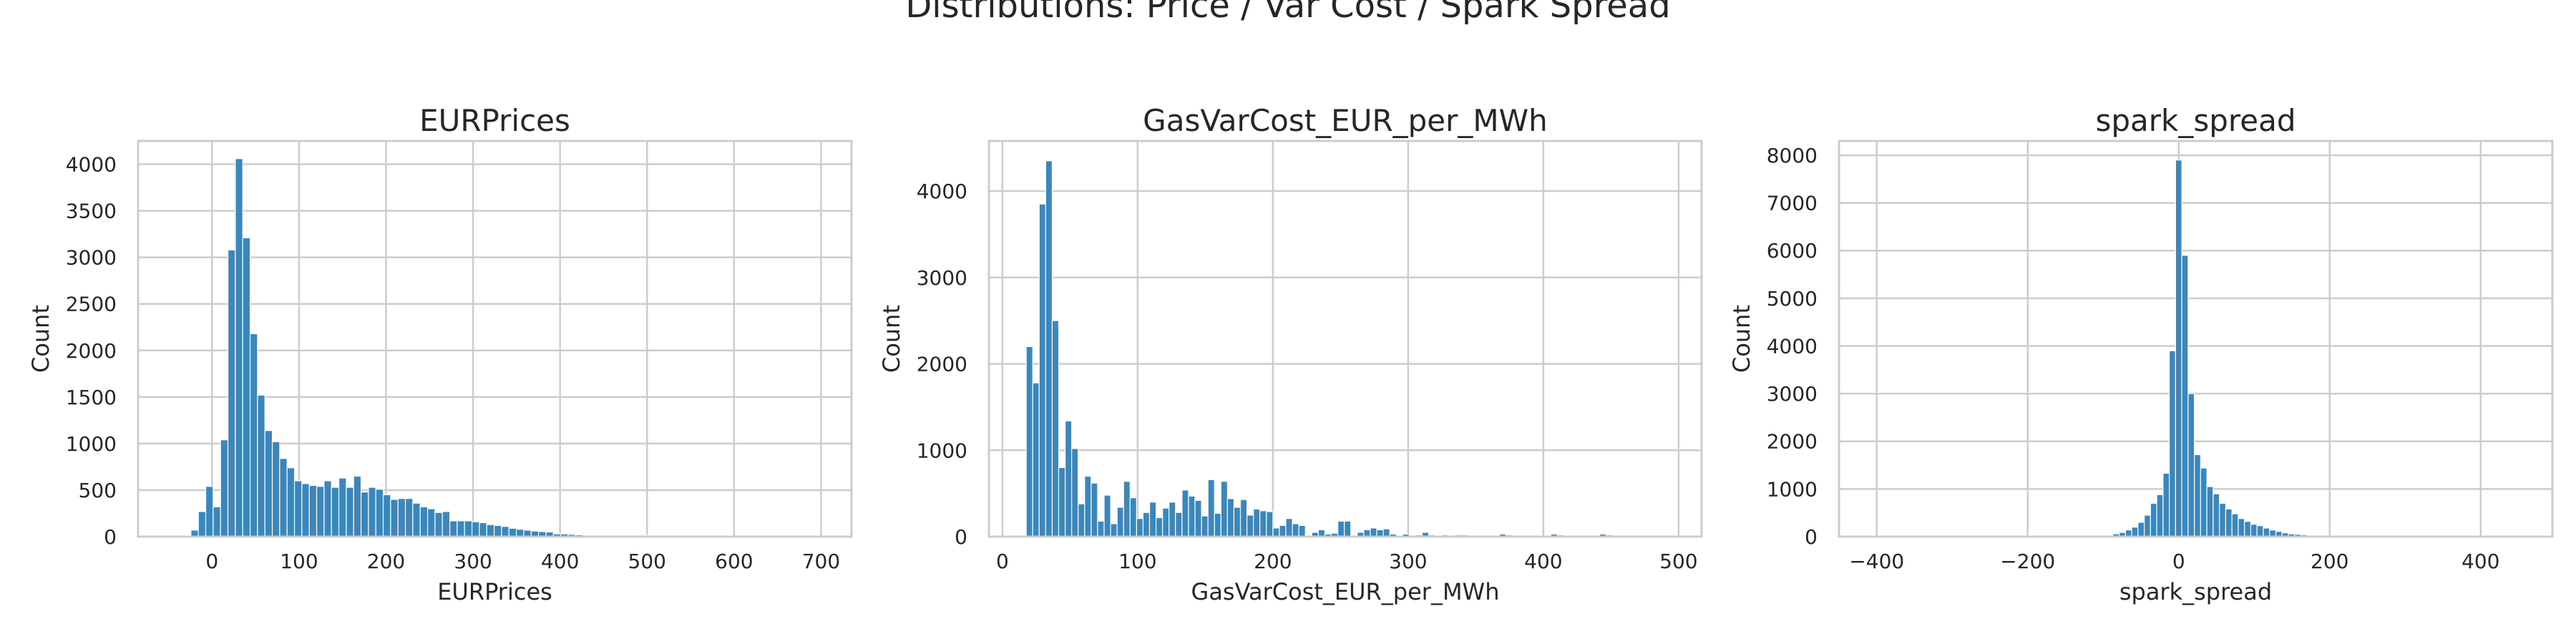 Image resolution: width=2576 pixels, height=644 pixels. Describe the element at coordinates (495, 591) in the screenshot. I see `x-axis-label: EURPrices` at that location.